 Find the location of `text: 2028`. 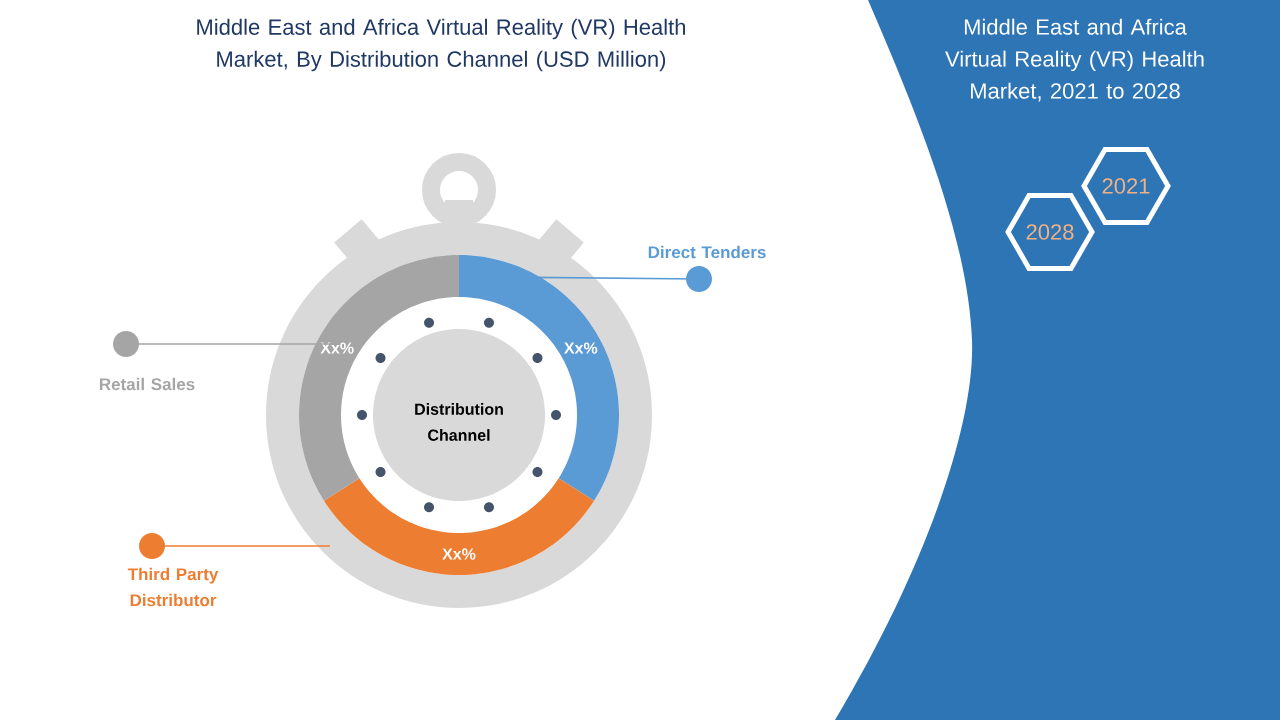

text: 2028 is located at coordinates (1050, 232).